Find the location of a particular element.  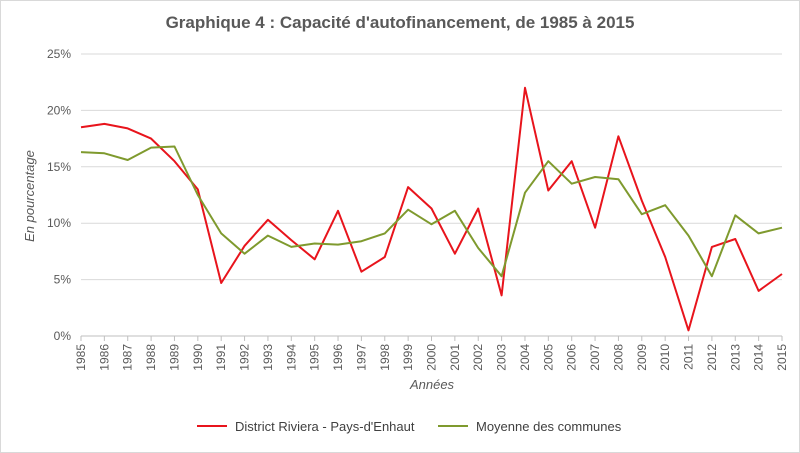

y-axis-title: En pourcentage is located at coordinates (29, 196).